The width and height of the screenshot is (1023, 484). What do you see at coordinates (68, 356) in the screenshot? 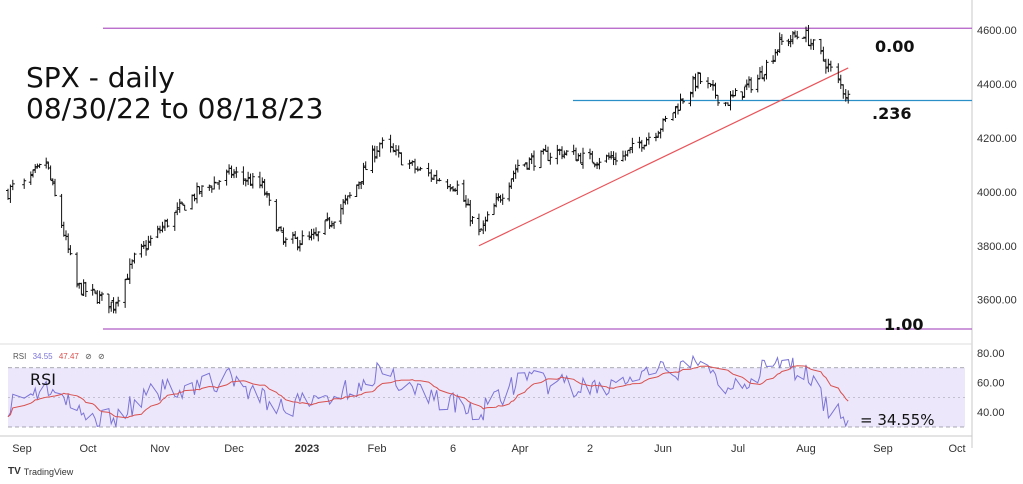
I see `rsi-legend-ma-value: 47.47` at bounding box center [68, 356].